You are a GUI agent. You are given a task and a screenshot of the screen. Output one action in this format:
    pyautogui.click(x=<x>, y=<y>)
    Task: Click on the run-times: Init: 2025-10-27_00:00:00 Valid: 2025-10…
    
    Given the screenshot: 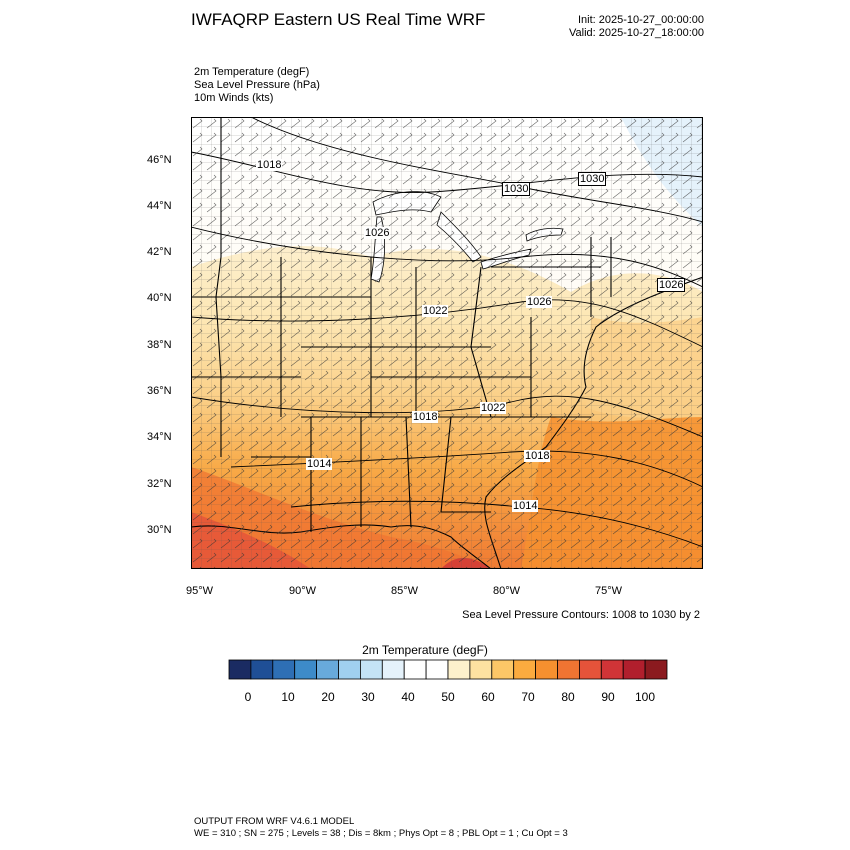 What is the action you would take?
    pyautogui.click(x=636, y=27)
    